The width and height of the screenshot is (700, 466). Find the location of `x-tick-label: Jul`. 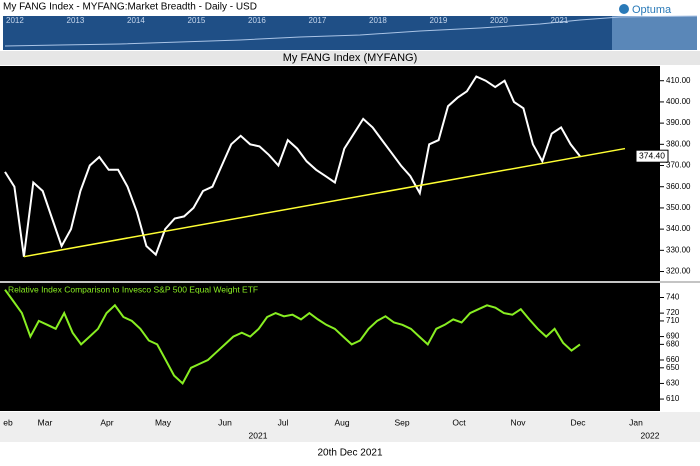

x-tick-label: Jul is located at coordinates (283, 422).